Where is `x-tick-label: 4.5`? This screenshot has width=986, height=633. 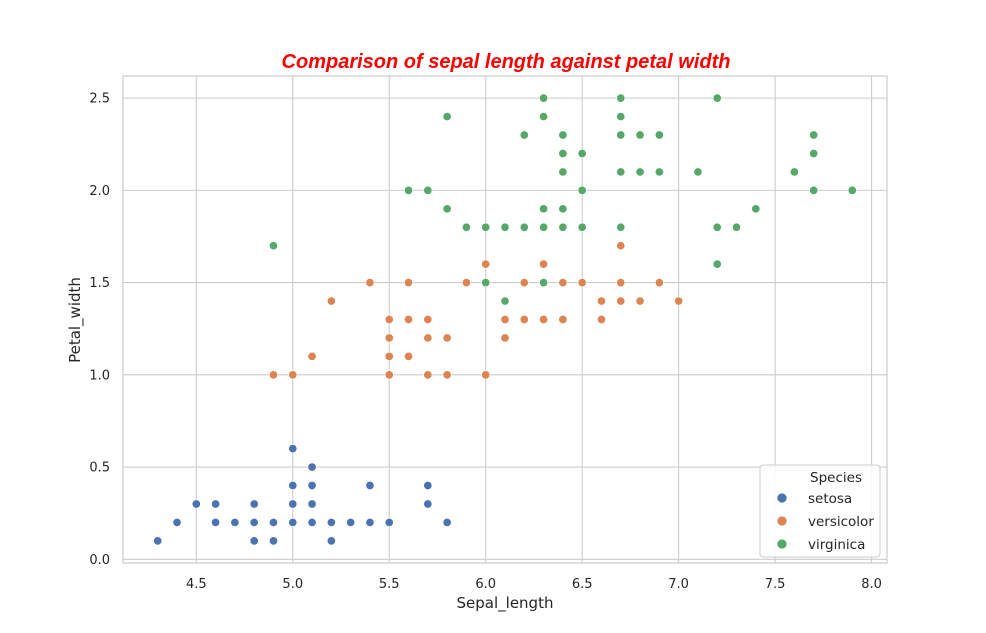
x-tick-label: 4.5 is located at coordinates (196, 584).